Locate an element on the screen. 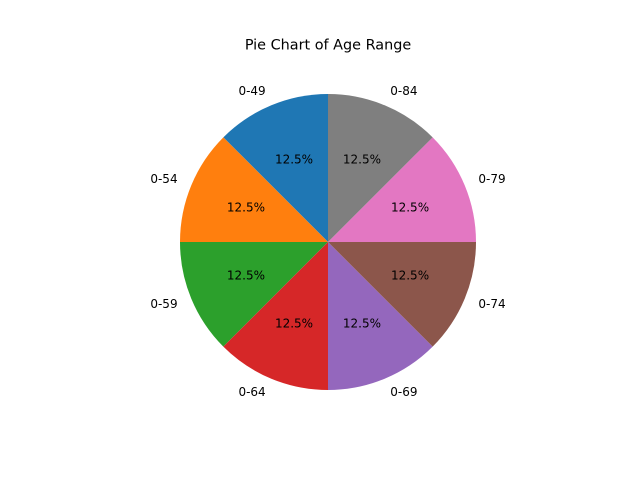 The image size is (640, 485). slice-label-0-74: 0-74 is located at coordinates (491, 304).